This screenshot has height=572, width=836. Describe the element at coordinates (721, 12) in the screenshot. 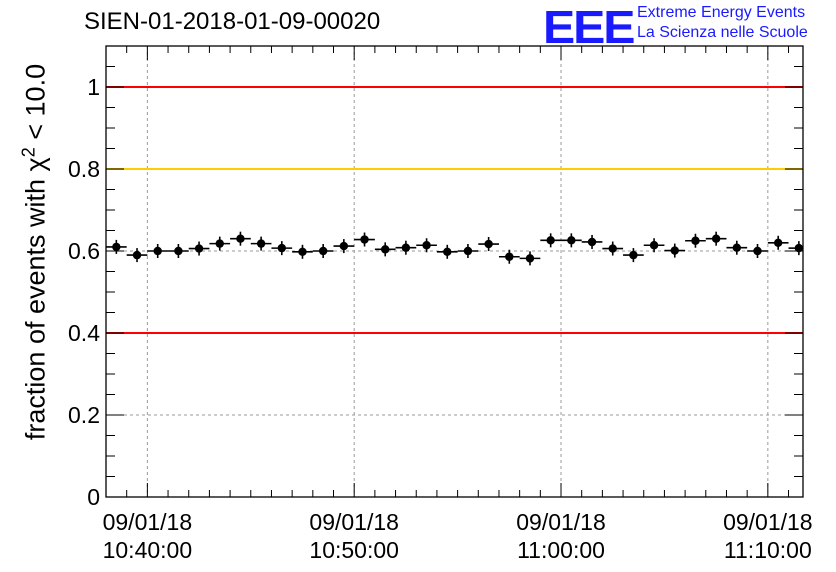

I see `logo-subtitle-line1: Extreme Energy Events` at that location.